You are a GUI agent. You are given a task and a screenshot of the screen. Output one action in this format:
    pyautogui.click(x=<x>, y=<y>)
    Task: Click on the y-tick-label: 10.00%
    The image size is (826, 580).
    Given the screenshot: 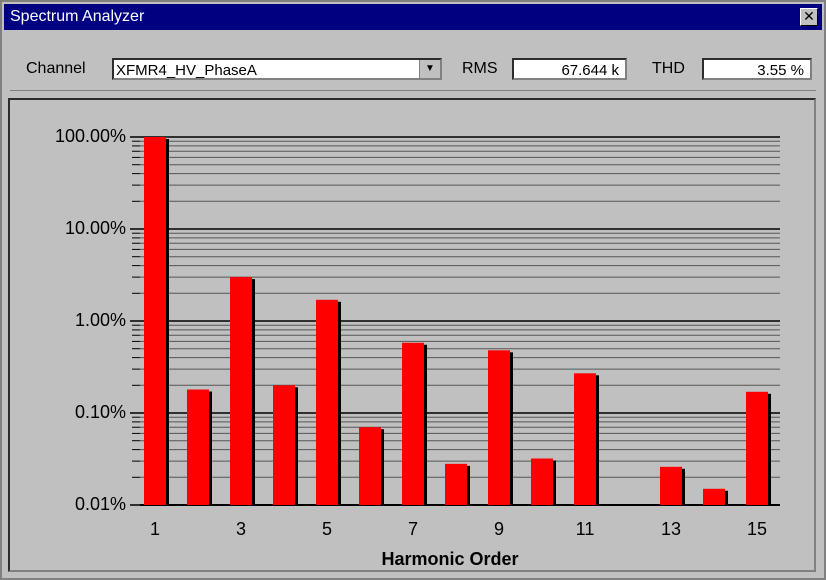 What is the action you would take?
    pyautogui.click(x=95, y=228)
    